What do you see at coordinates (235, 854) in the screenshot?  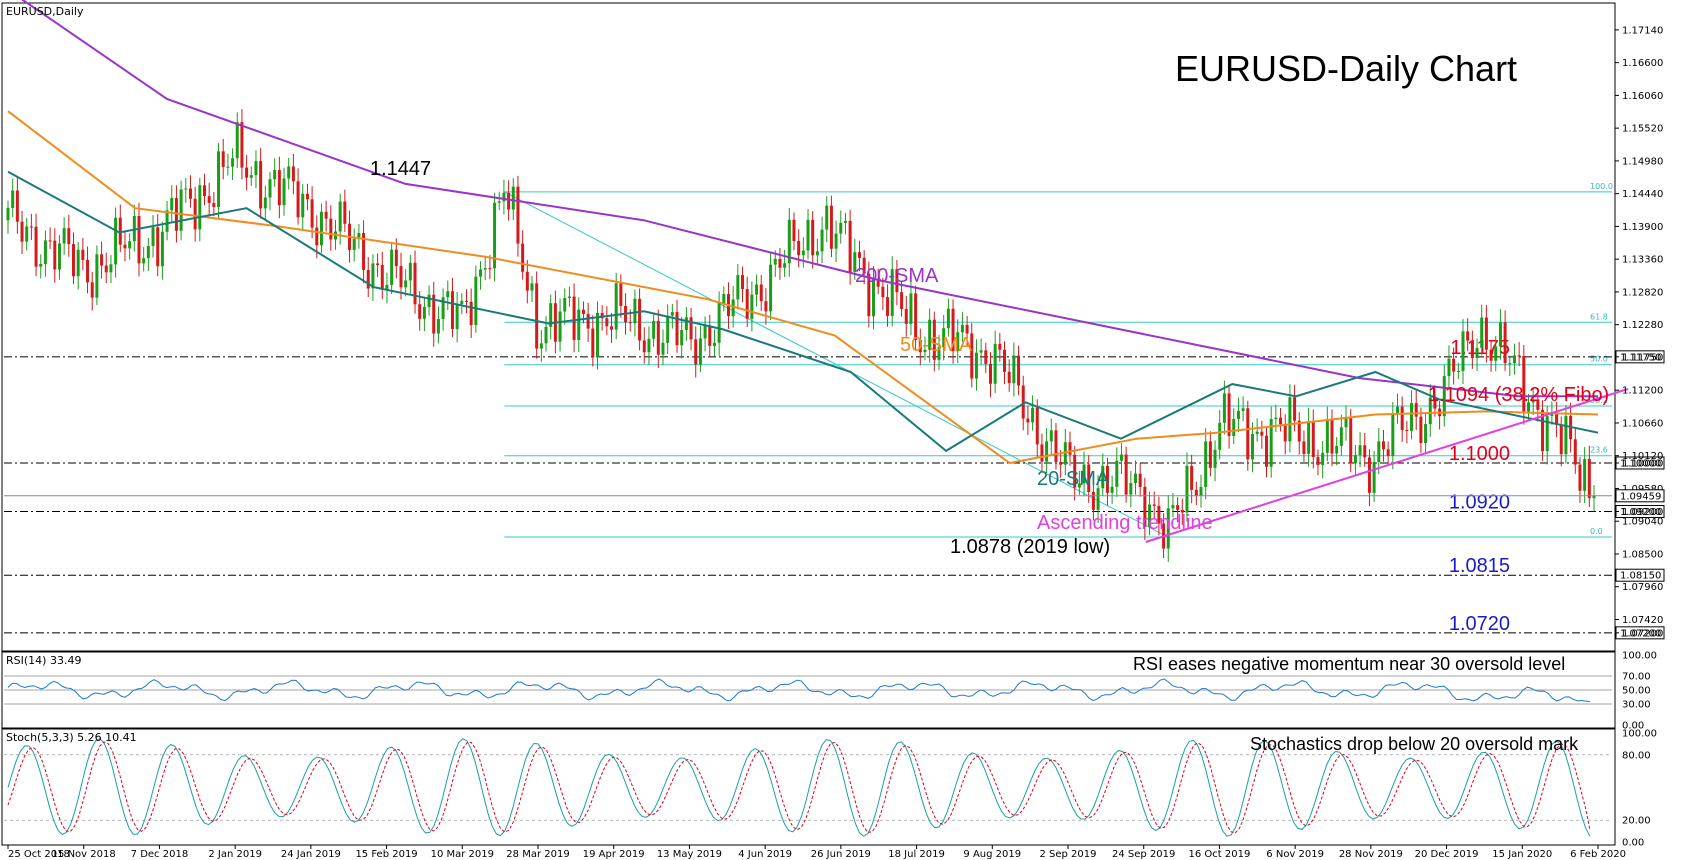 I see `date-axis-tick-label: 2 Jan 2019` at bounding box center [235, 854].